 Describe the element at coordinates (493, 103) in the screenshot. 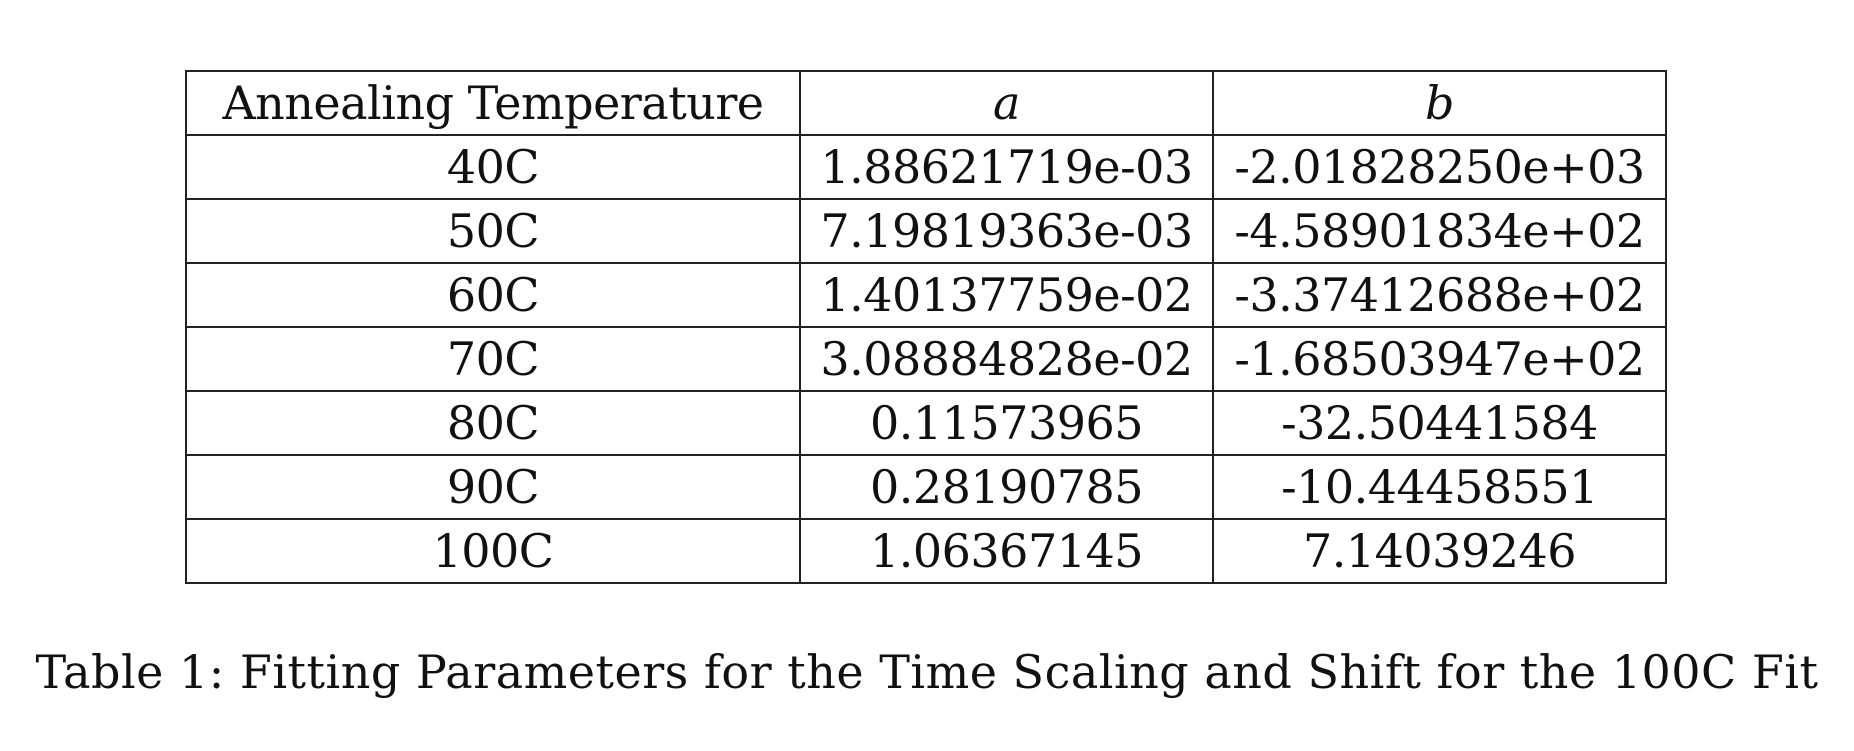

I see `header-annealing-temperature: Annealing Temperature` at that location.